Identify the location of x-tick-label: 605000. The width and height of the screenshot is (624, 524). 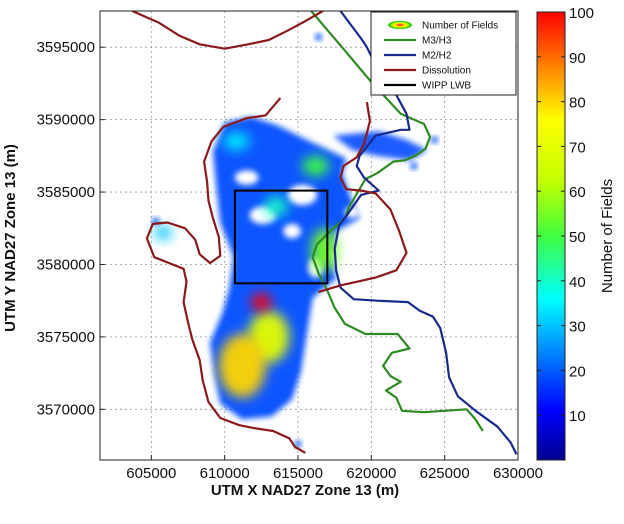
(151, 473).